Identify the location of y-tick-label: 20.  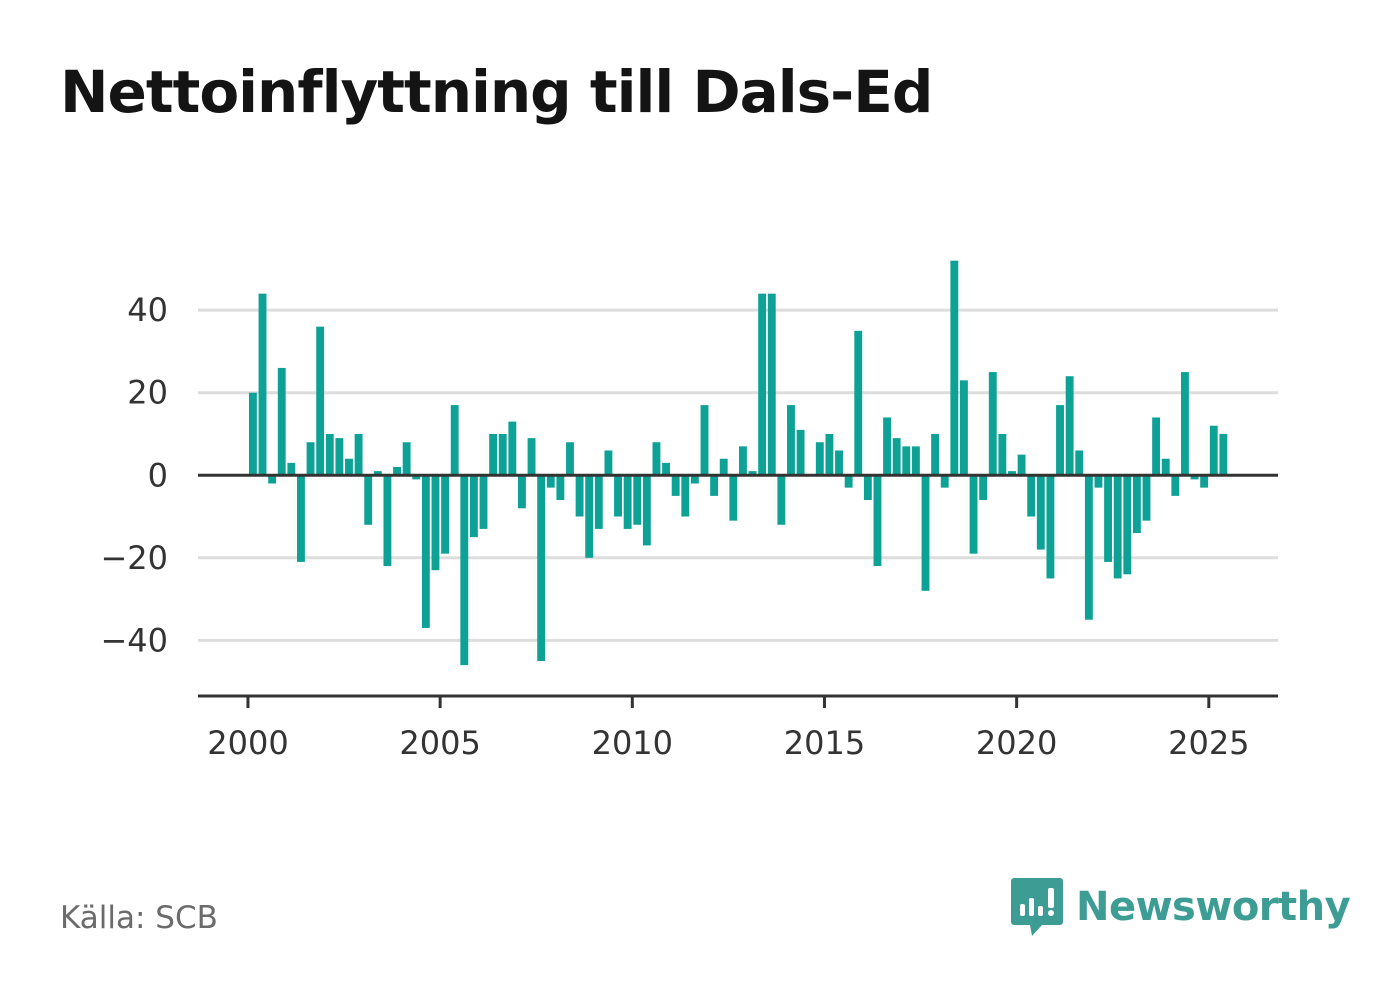
(147, 393).